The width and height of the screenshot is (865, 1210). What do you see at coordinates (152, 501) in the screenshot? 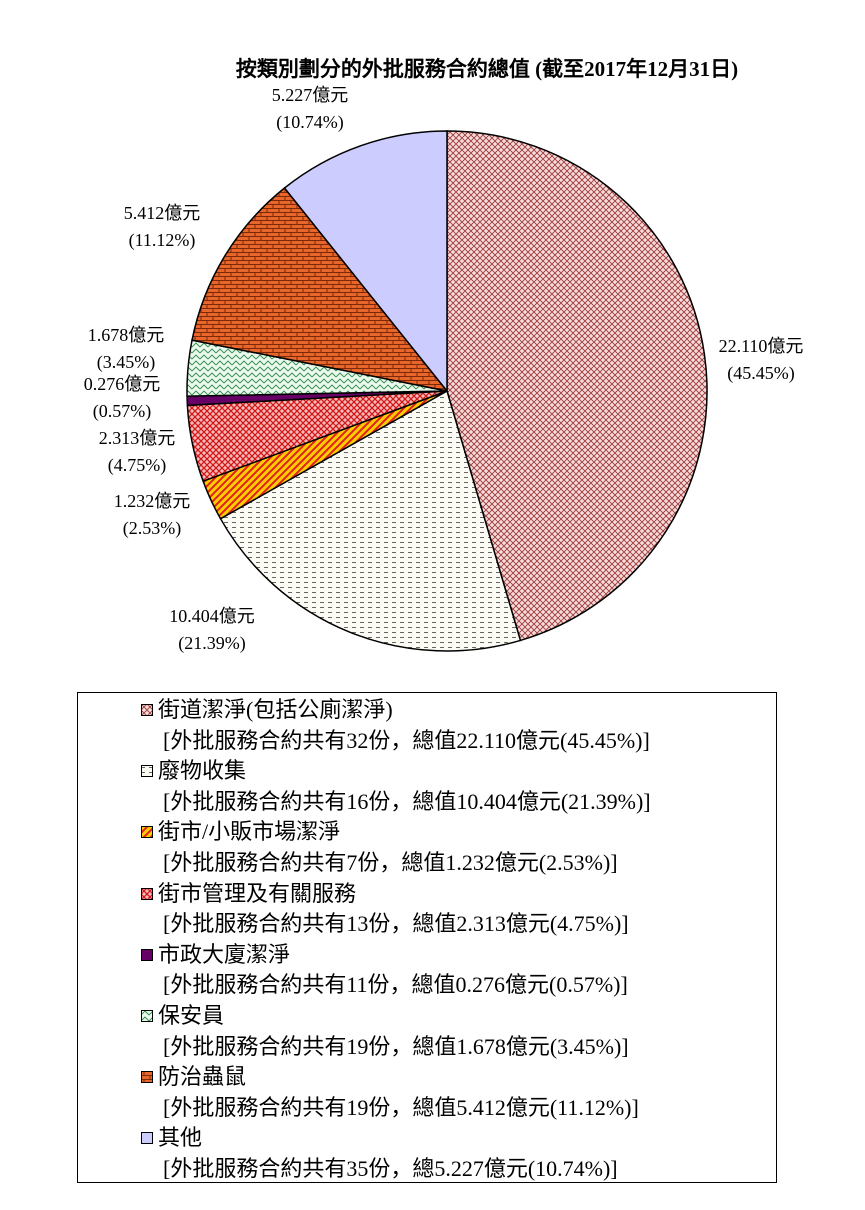
I see `slice-value-label: 1.232億元` at bounding box center [152, 501].